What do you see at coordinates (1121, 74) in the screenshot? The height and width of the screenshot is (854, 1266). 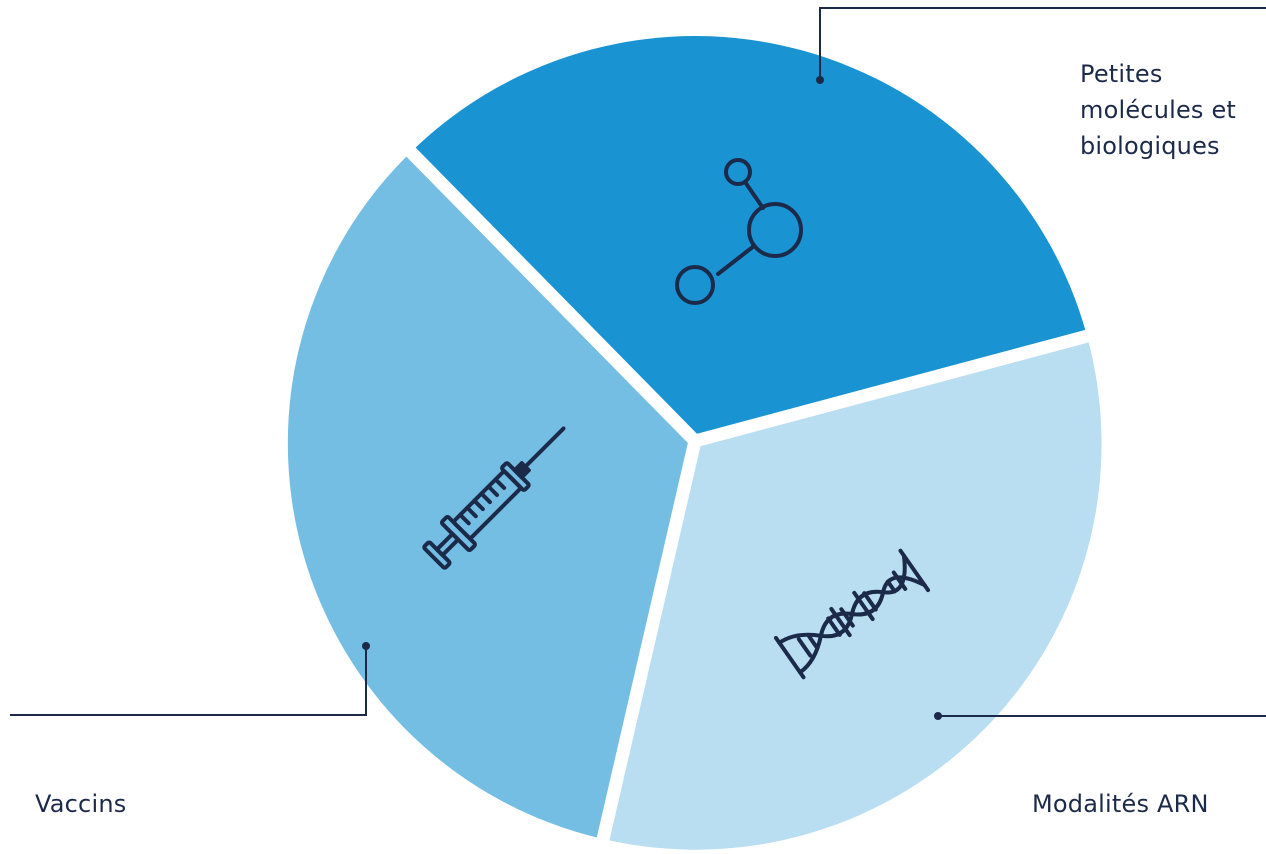 I see `label-molecules-line-1: Petites` at bounding box center [1121, 74].